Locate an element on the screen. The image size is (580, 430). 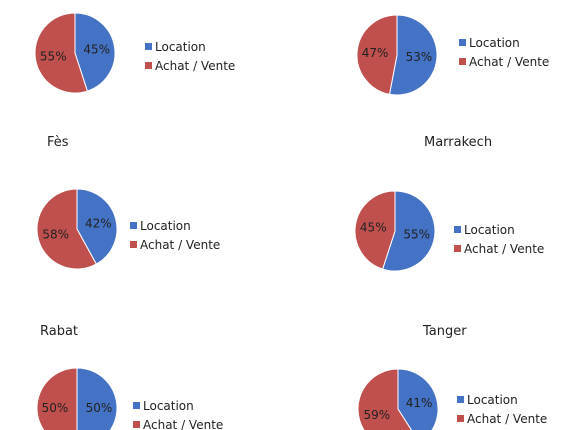
pie-4-label-location: 50% is located at coordinates (99, 408).